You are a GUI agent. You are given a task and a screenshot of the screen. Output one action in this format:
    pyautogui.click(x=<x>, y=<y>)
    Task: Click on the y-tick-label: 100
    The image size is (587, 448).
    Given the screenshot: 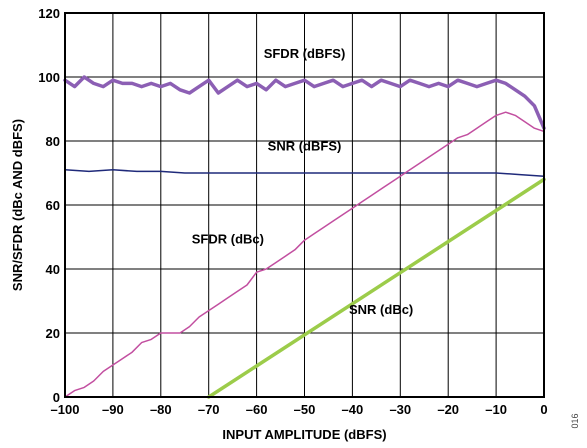 What is the action you would take?
    pyautogui.click(x=49, y=77)
    